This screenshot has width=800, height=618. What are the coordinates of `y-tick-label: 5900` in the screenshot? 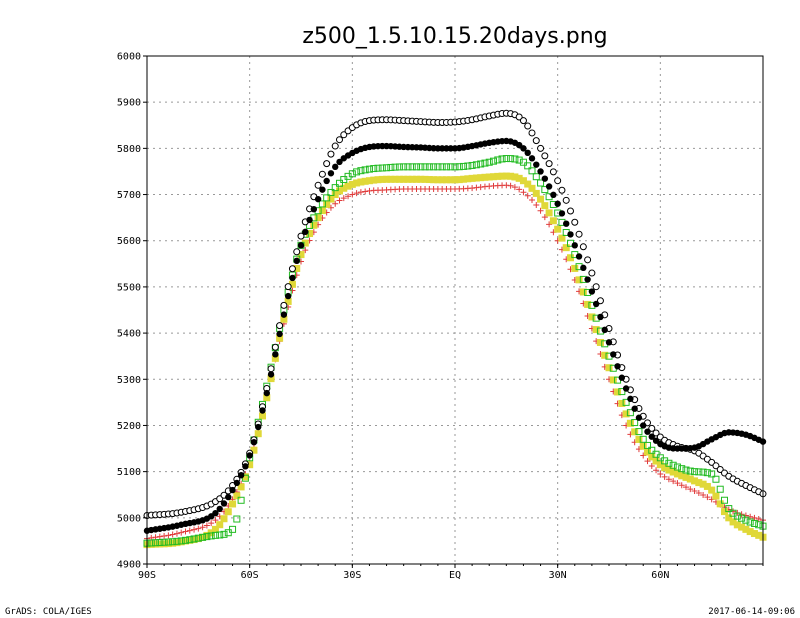 It's located at (129, 103).